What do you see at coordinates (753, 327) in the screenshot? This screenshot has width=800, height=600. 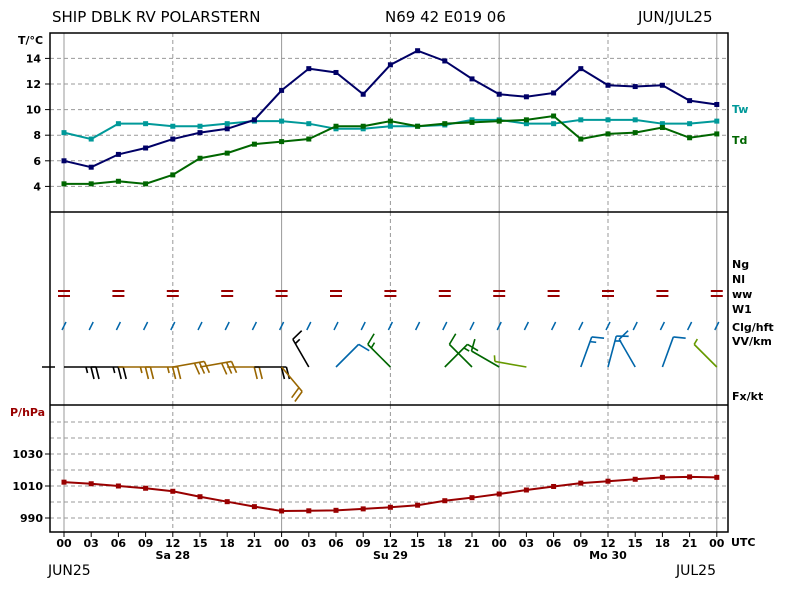 I see `ceiling-label: Clg/hft` at bounding box center [753, 327].